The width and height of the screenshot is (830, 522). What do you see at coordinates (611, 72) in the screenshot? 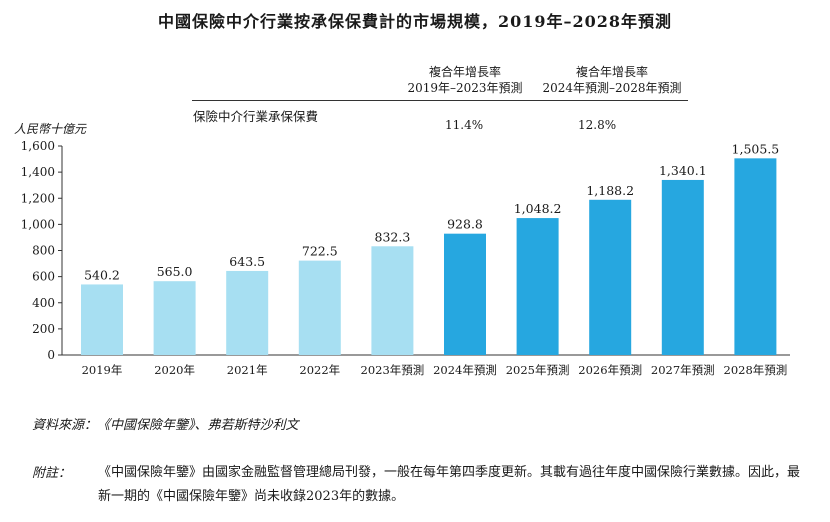
I see `cagr-heading-2-line1: 複合年增長率` at bounding box center [611, 72].